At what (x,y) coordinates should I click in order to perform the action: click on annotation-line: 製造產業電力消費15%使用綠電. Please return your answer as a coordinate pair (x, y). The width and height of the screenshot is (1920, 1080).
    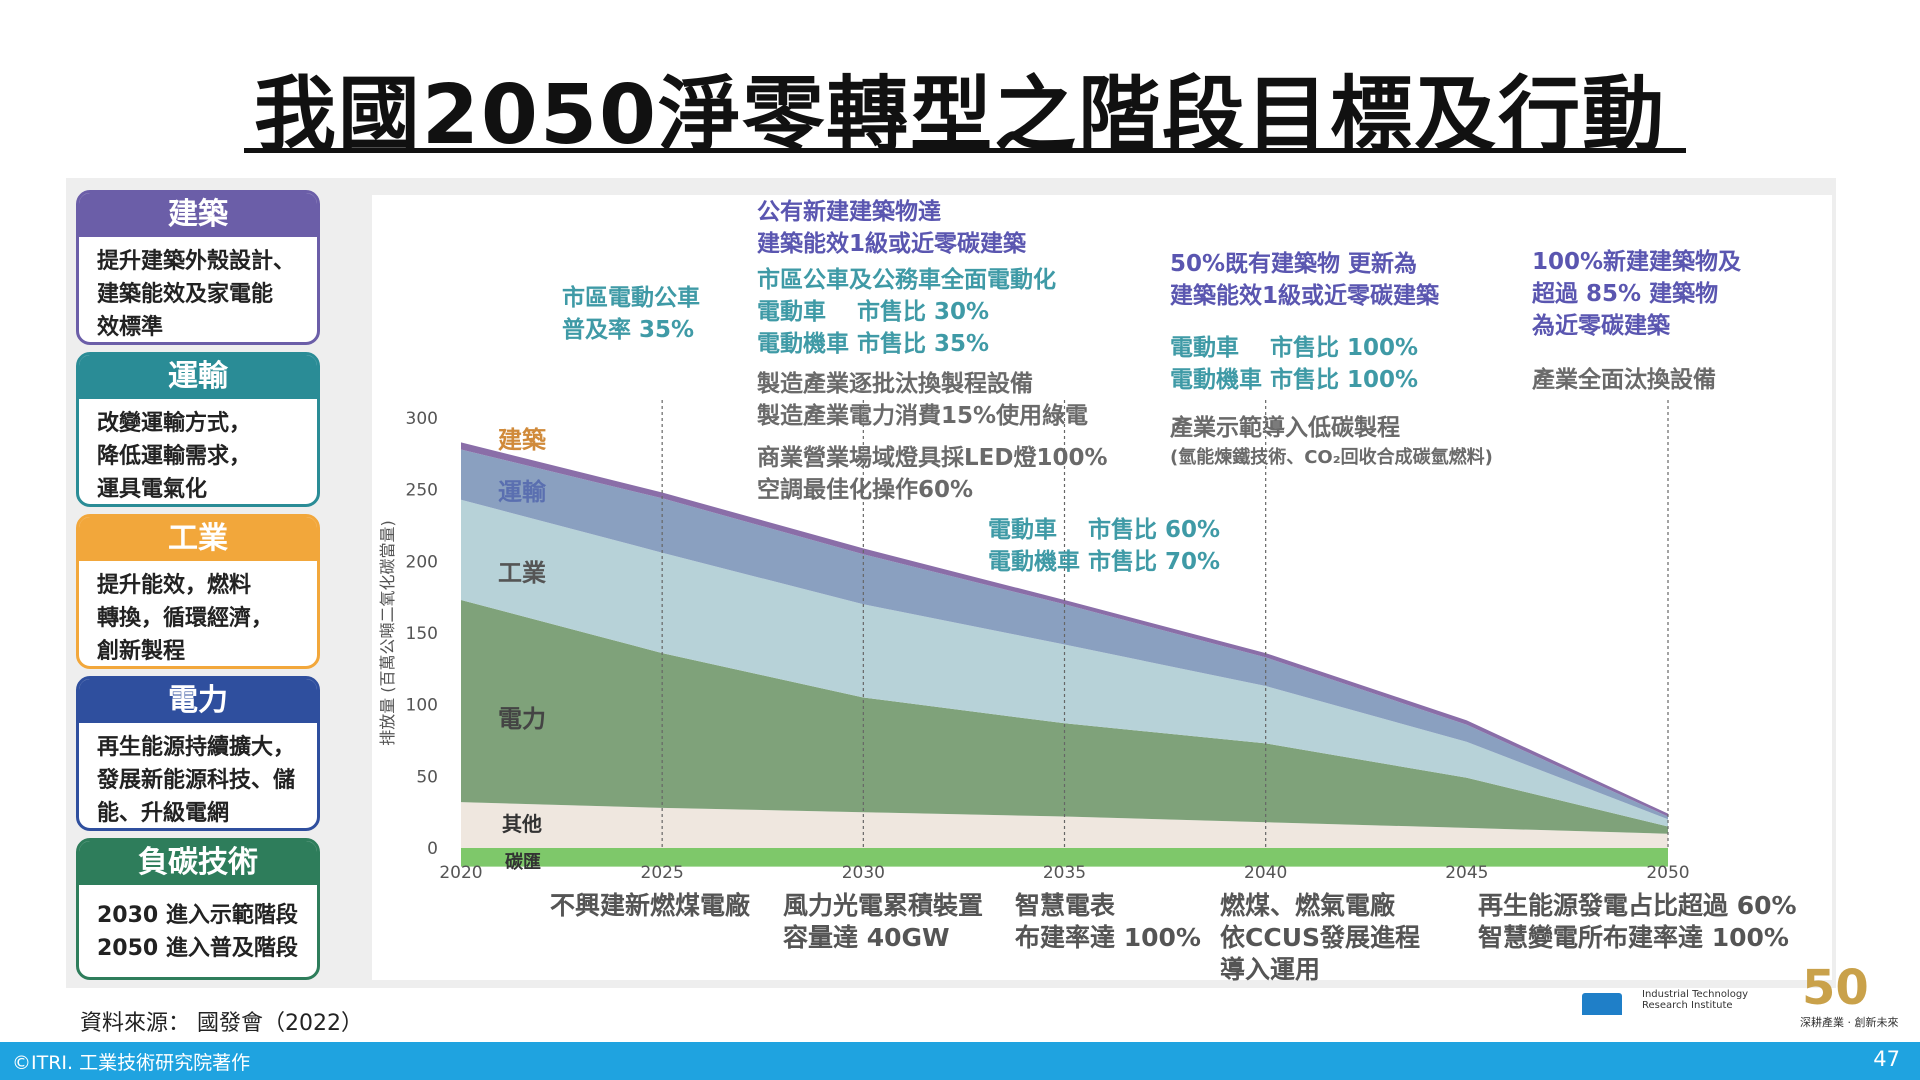
    Looking at the image, I should click on (923, 416).